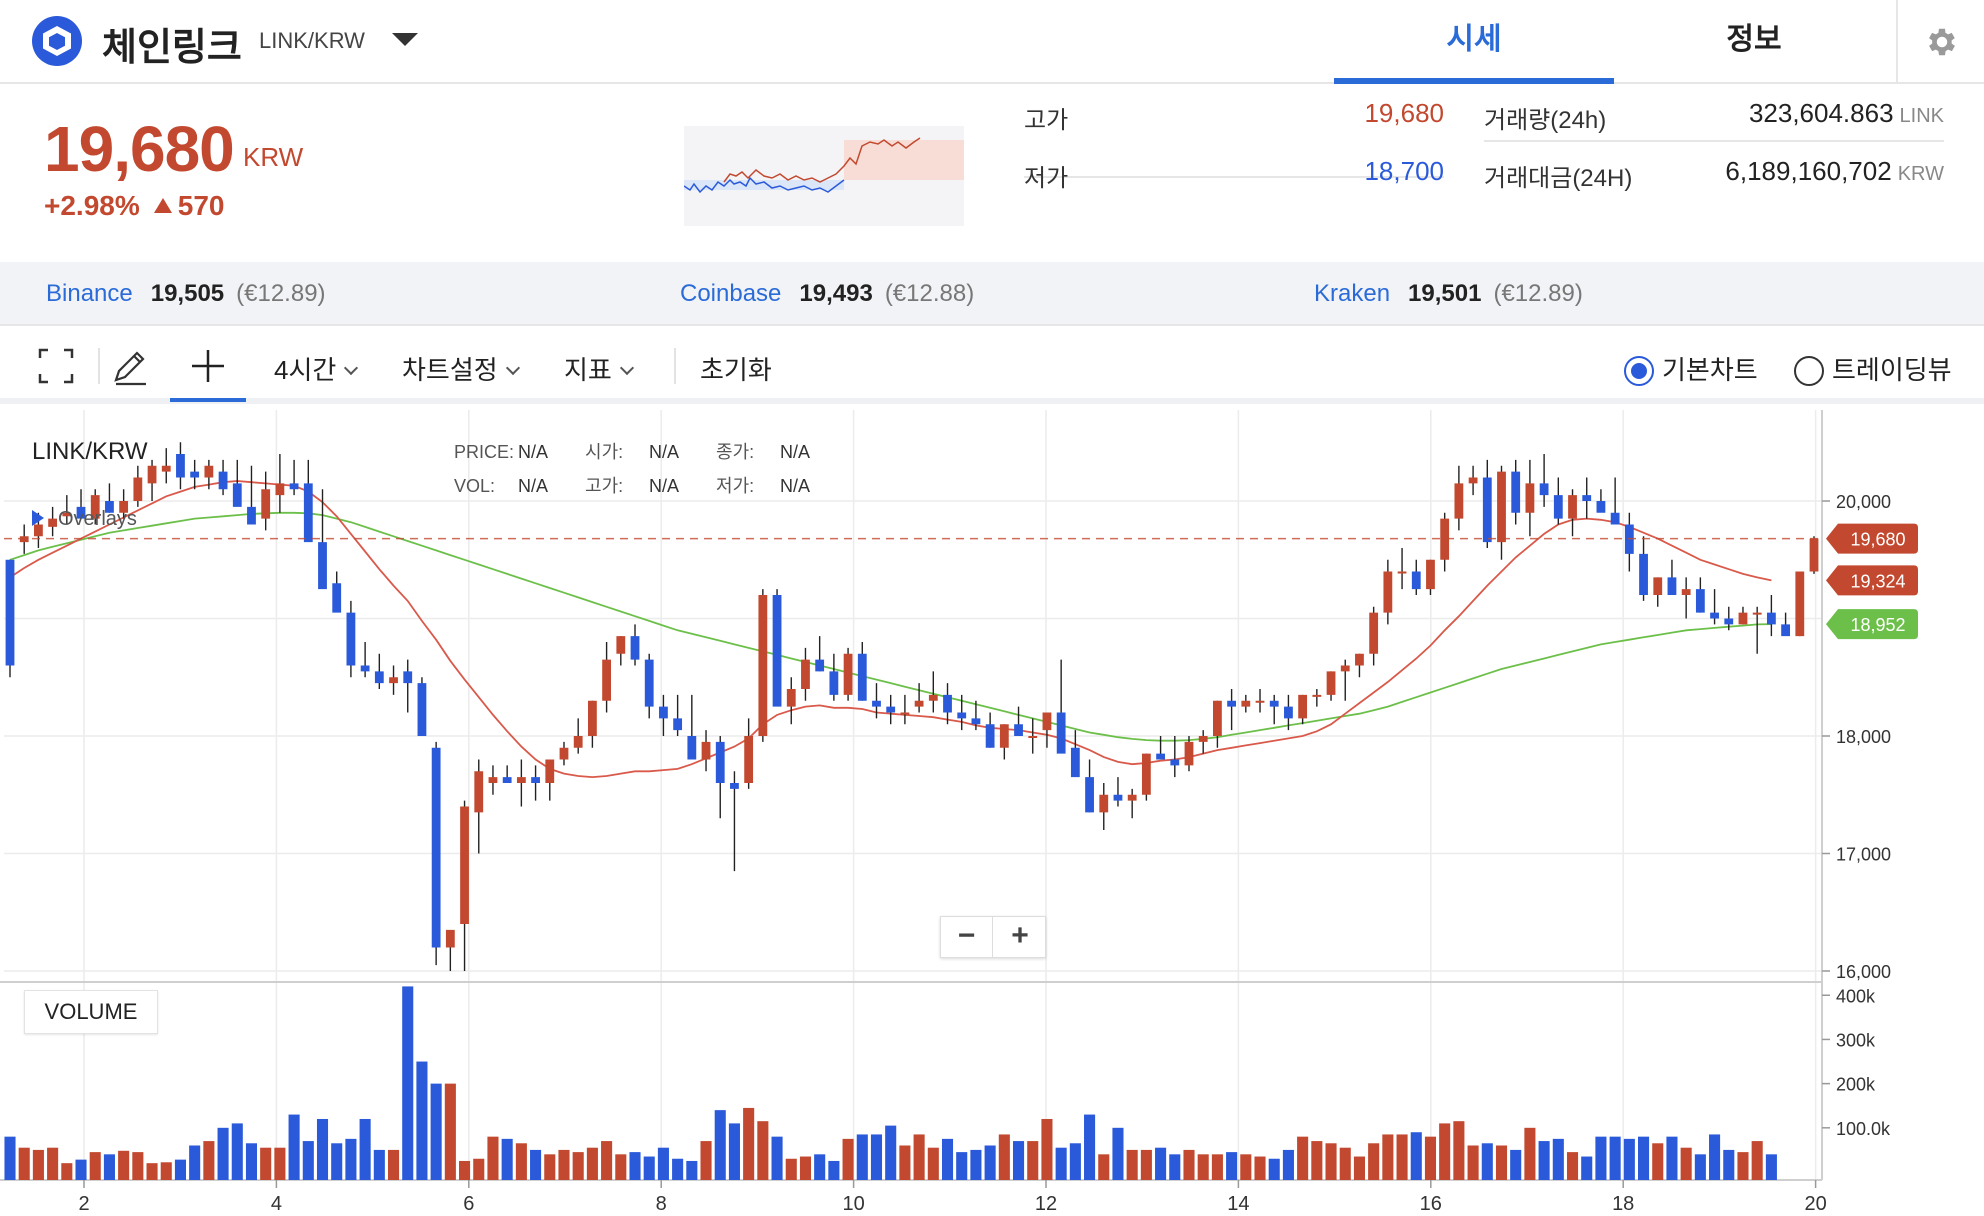 The width and height of the screenshot is (1984, 1216). Describe the element at coordinates (1940, 42) in the screenshot. I see `settings-button` at that location.